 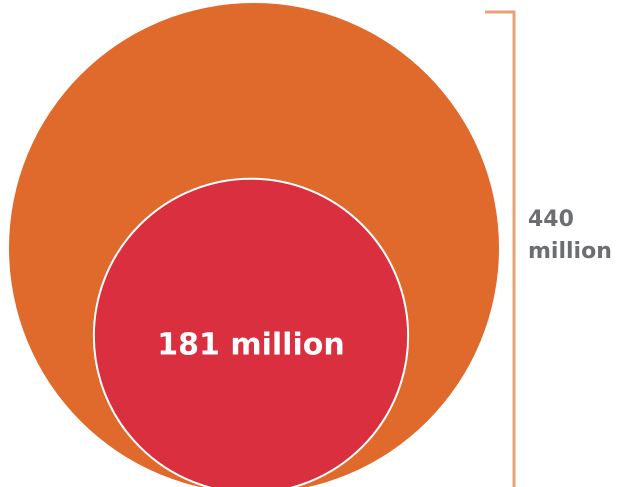 I want to click on inner-circle-label: 181 million, so click(x=250, y=344).